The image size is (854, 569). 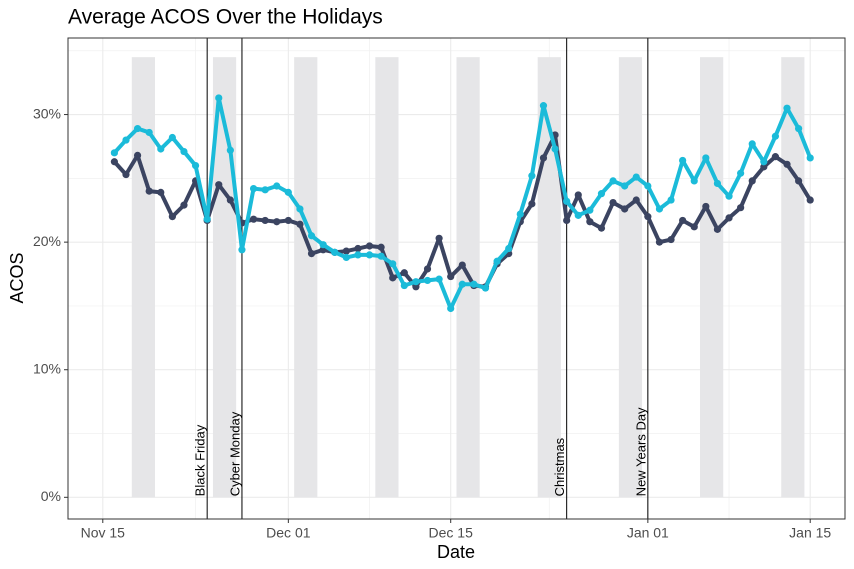 What do you see at coordinates (225, 17) in the screenshot?
I see `chart-title: Average ACOS Over the Holidays` at bounding box center [225, 17].